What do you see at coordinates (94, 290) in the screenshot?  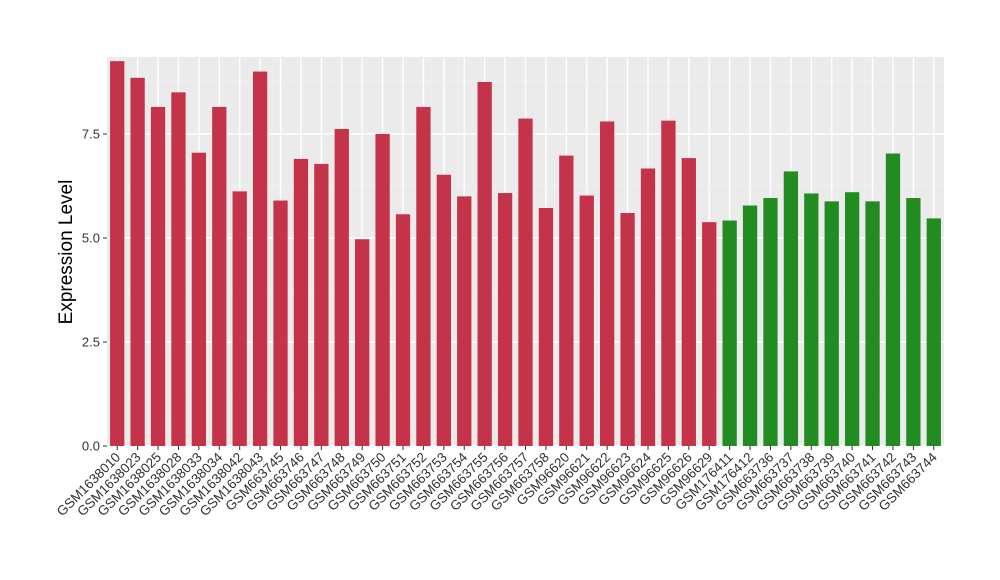 I see `y-axis: 0.0 2.5 5.0 7.5` at bounding box center [94, 290].